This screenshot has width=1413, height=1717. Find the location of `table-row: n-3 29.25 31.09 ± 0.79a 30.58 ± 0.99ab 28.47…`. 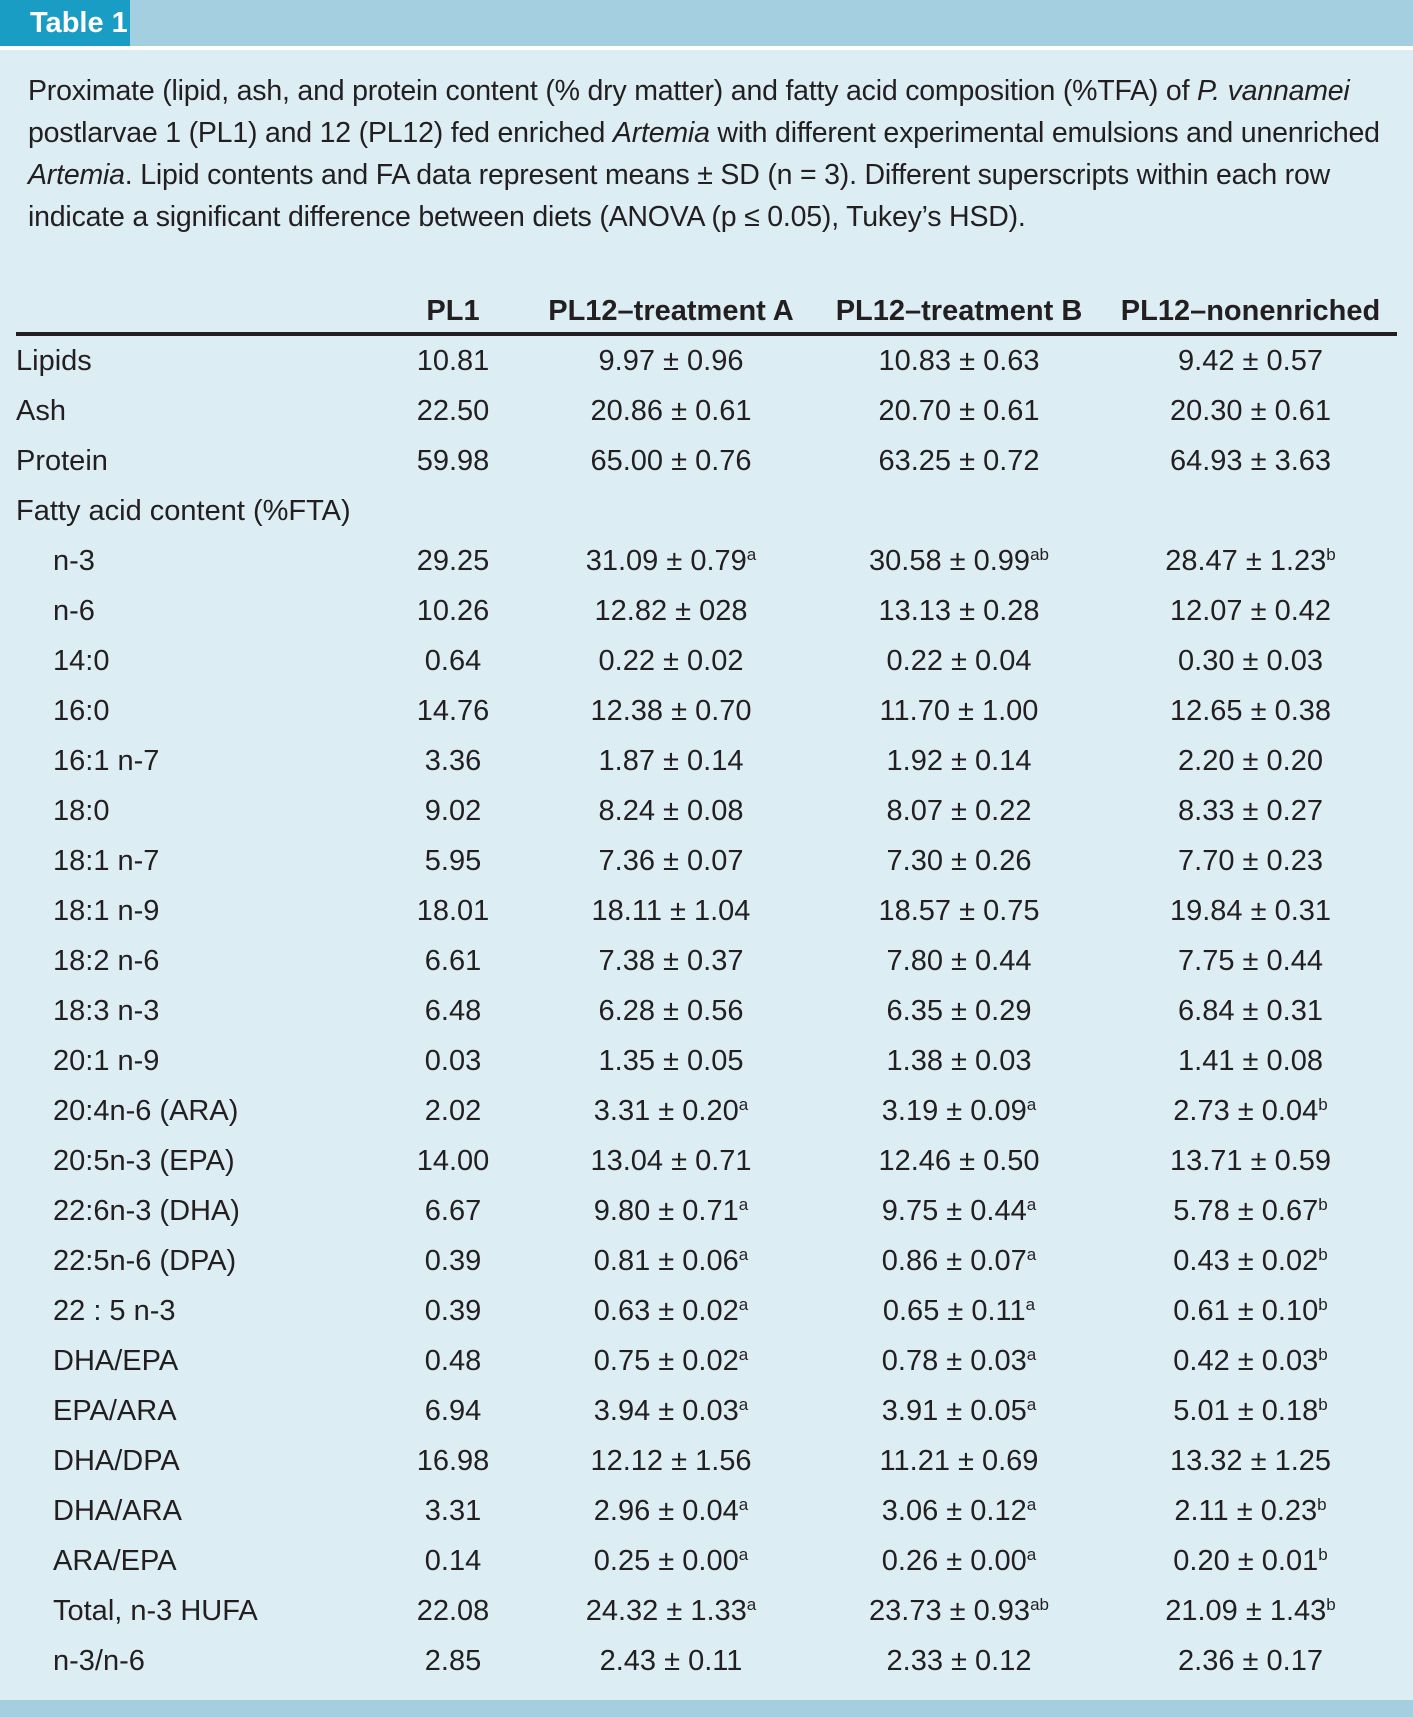

table-row: n-3 29.25 31.09 ± 0.79a 30.58 ± 0.99ab 28.47… is located at coordinates (706, 561).